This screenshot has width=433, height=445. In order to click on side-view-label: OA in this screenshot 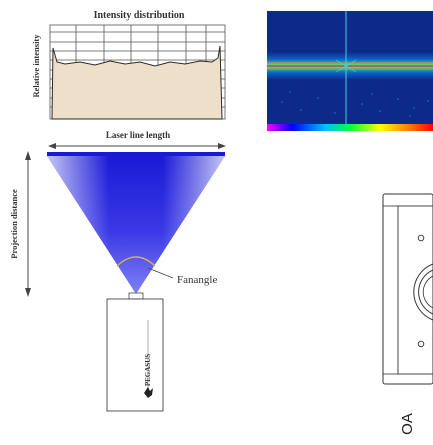, I will do `click(407, 424)`.